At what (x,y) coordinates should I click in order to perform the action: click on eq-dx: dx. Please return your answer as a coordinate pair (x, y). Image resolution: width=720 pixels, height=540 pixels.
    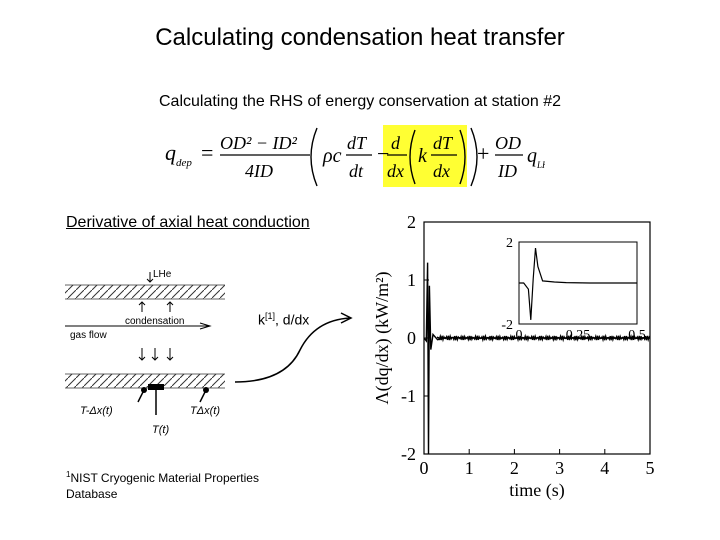
    Looking at the image, I should click on (395, 171).